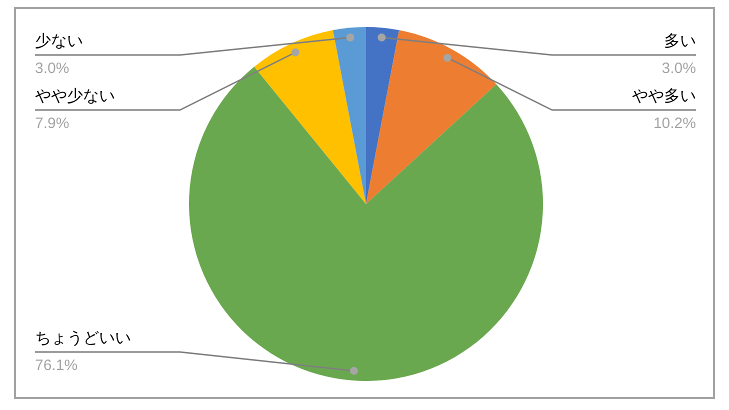 The height and width of the screenshot is (410, 729). Describe the element at coordinates (52, 123) in the screenshot. I see `data-label: 7.9%` at that location.